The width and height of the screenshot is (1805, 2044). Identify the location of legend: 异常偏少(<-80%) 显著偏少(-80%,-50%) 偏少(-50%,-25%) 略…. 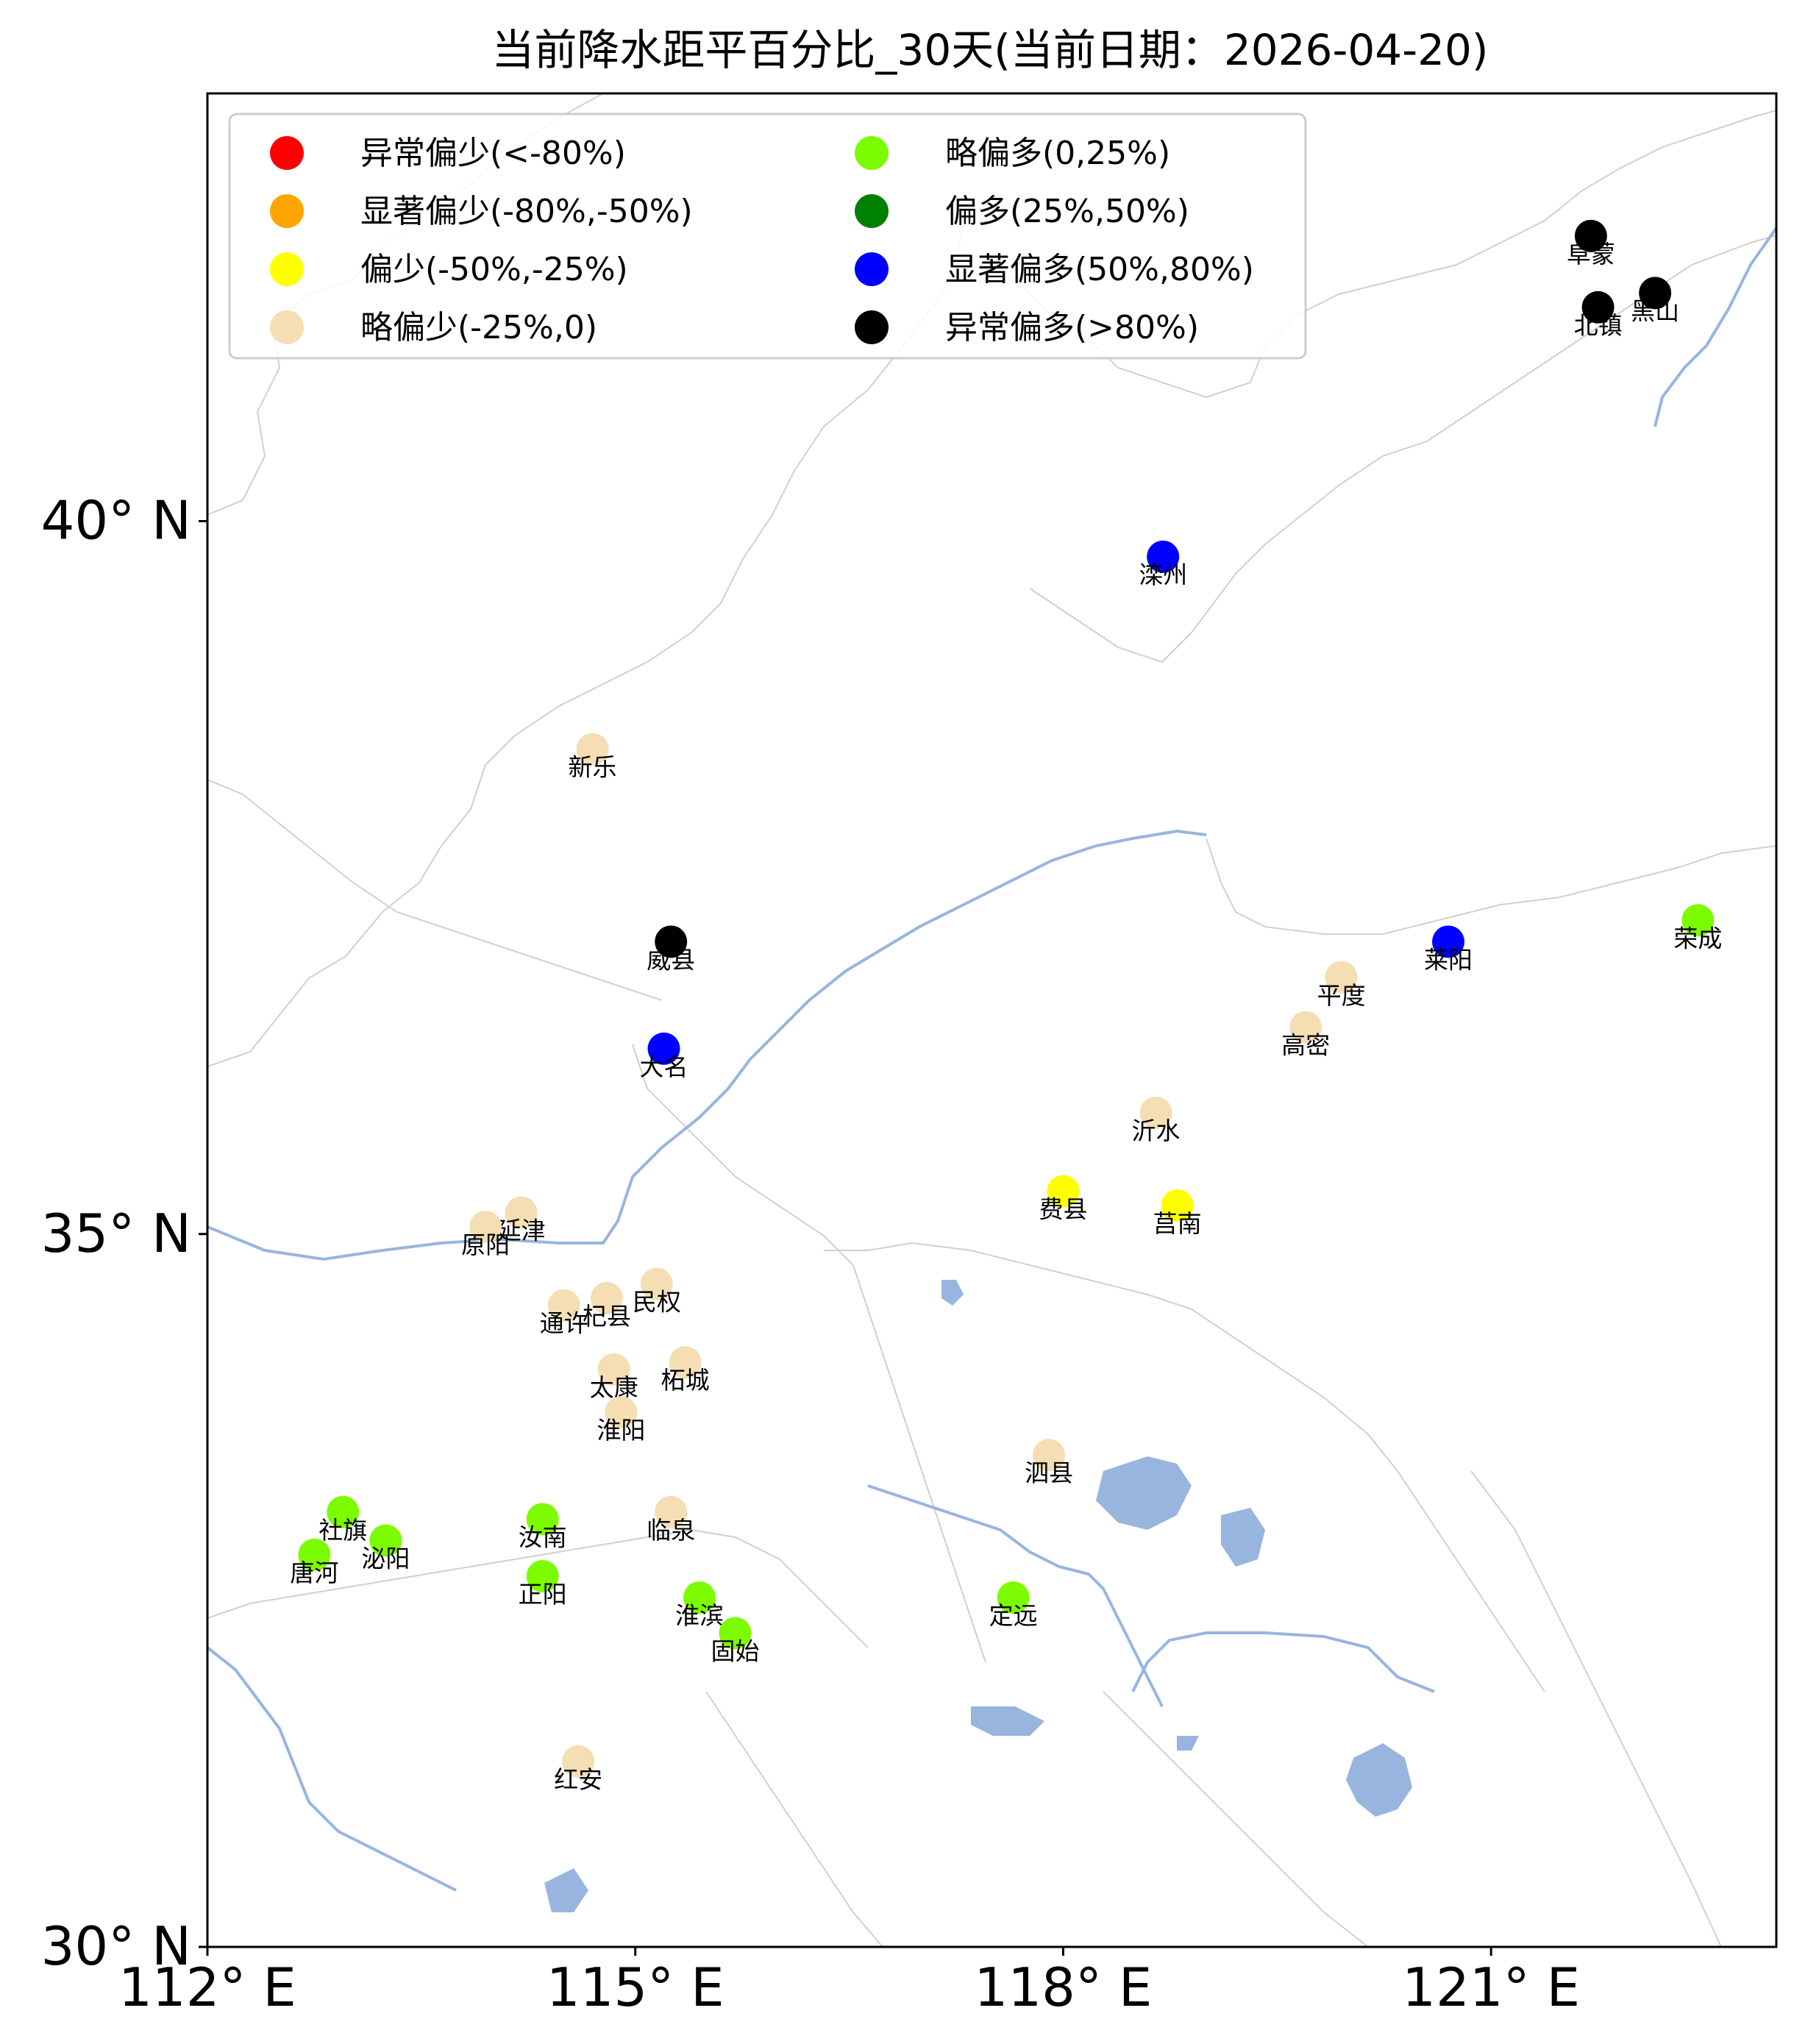
(767, 237).